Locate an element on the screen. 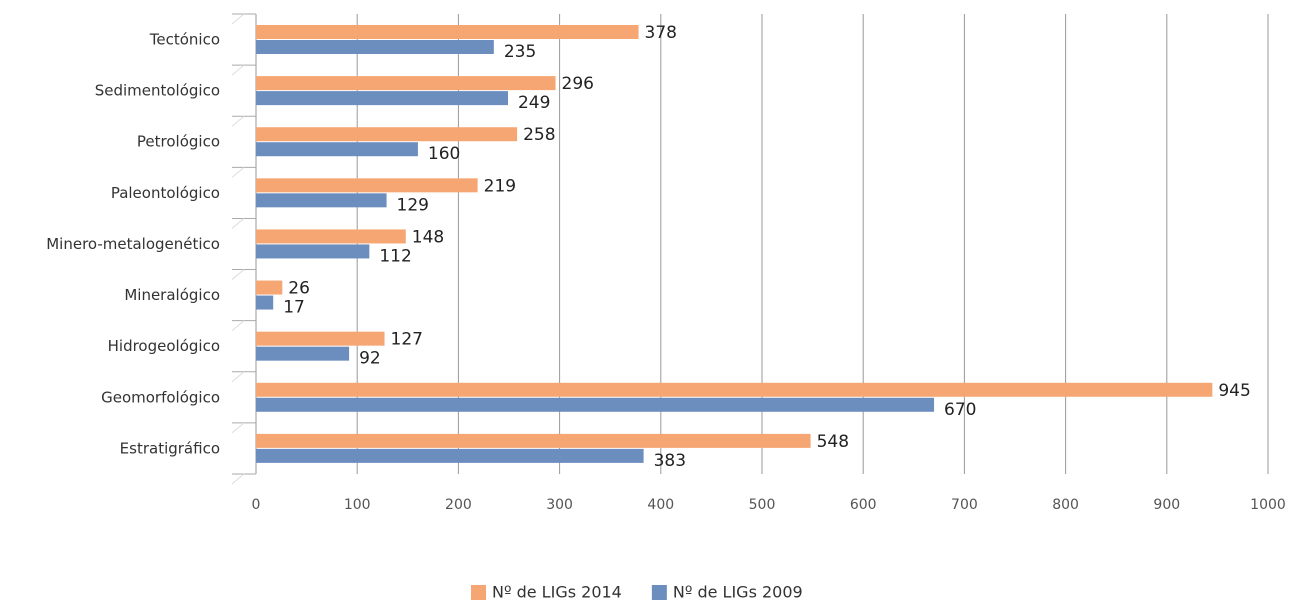 This screenshot has height=607, width=1304. value-label: 26 is located at coordinates (299, 289).